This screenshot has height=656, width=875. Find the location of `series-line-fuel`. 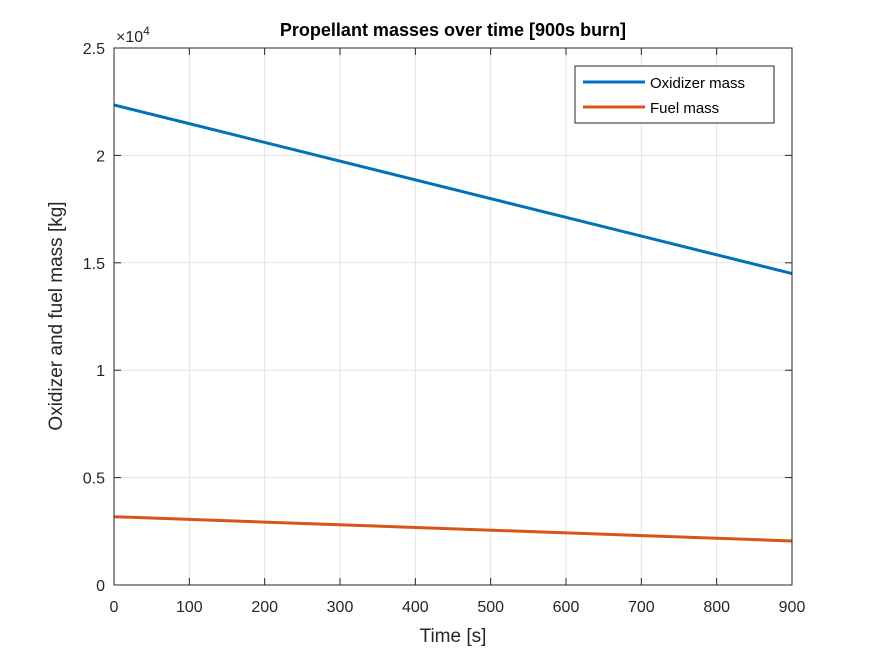

series-line-fuel is located at coordinates (453, 529).